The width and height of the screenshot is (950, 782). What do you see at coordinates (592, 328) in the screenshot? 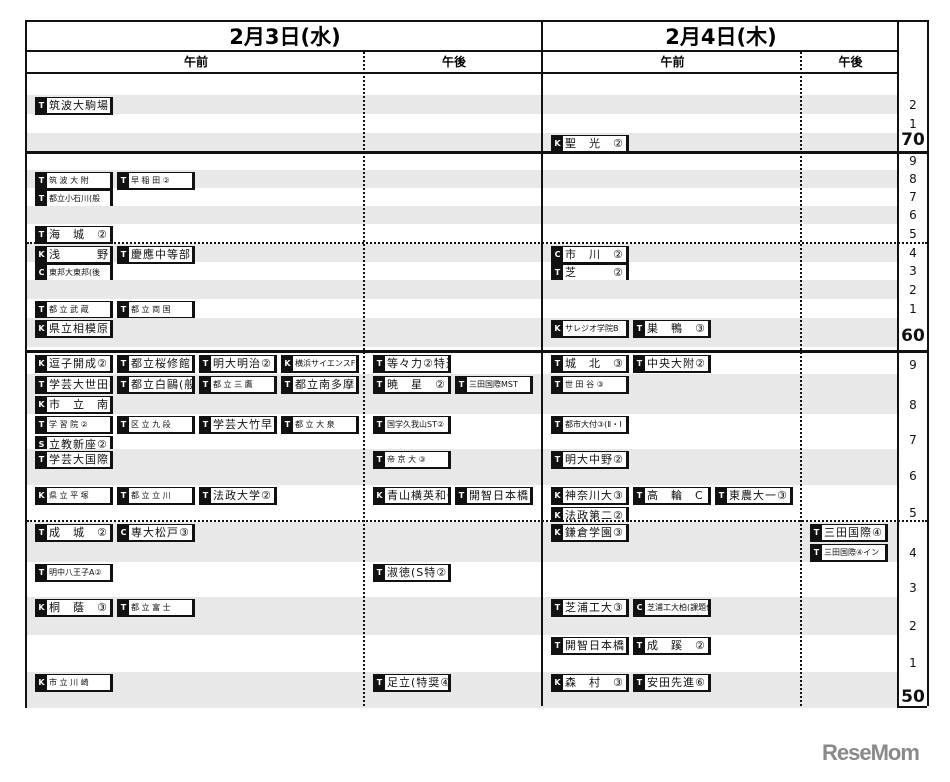
I see `school-name: サレジオ学院B` at bounding box center [592, 328].